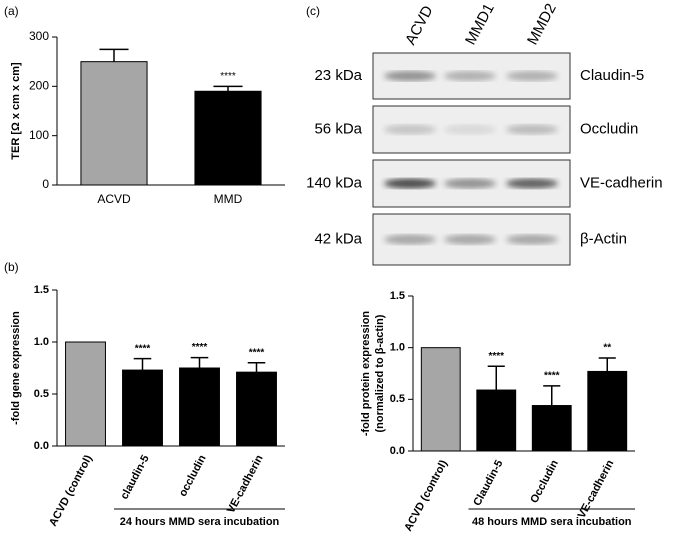 The image size is (680, 533). What do you see at coordinates (200, 522) in the screenshot?
I see `group-label: 24 hours MMD sera incubation` at bounding box center [200, 522].